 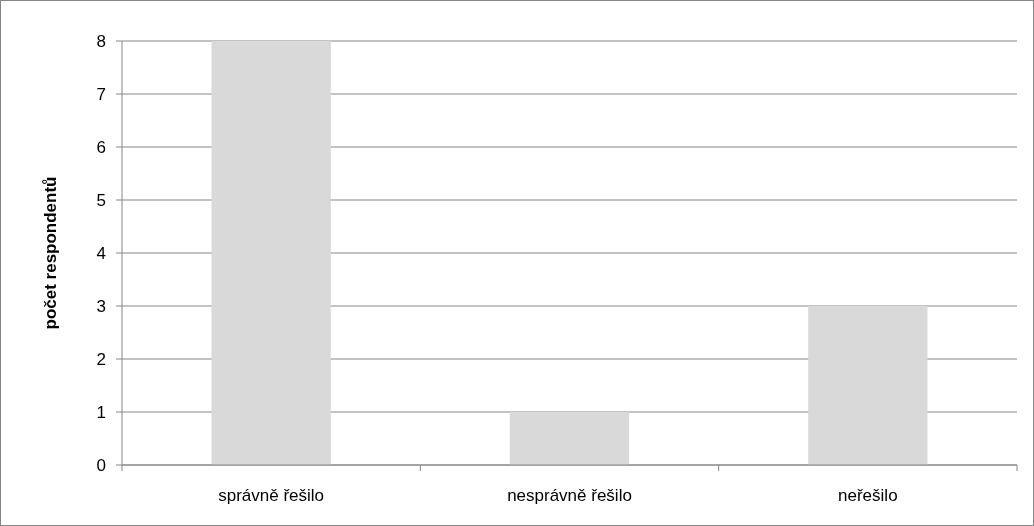 What do you see at coordinates (101, 200) in the screenshot?
I see `y-tick-label: 5` at bounding box center [101, 200].